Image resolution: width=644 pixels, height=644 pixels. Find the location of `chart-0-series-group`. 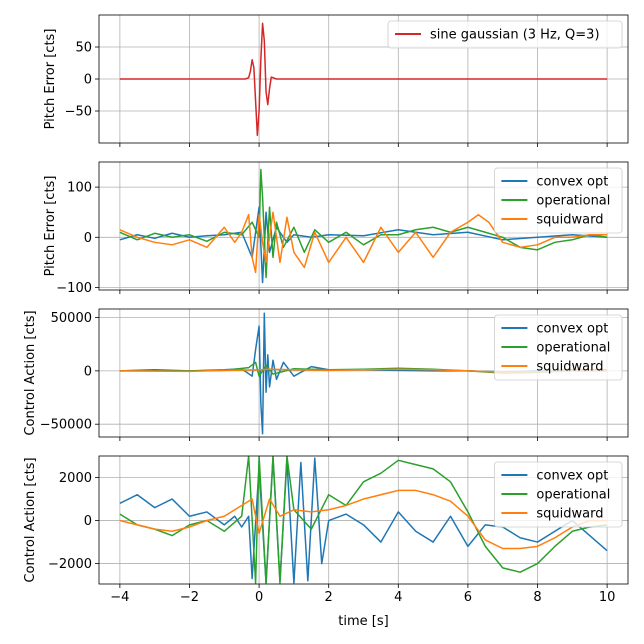

chart-0-series-group is located at coordinates (363, 79).